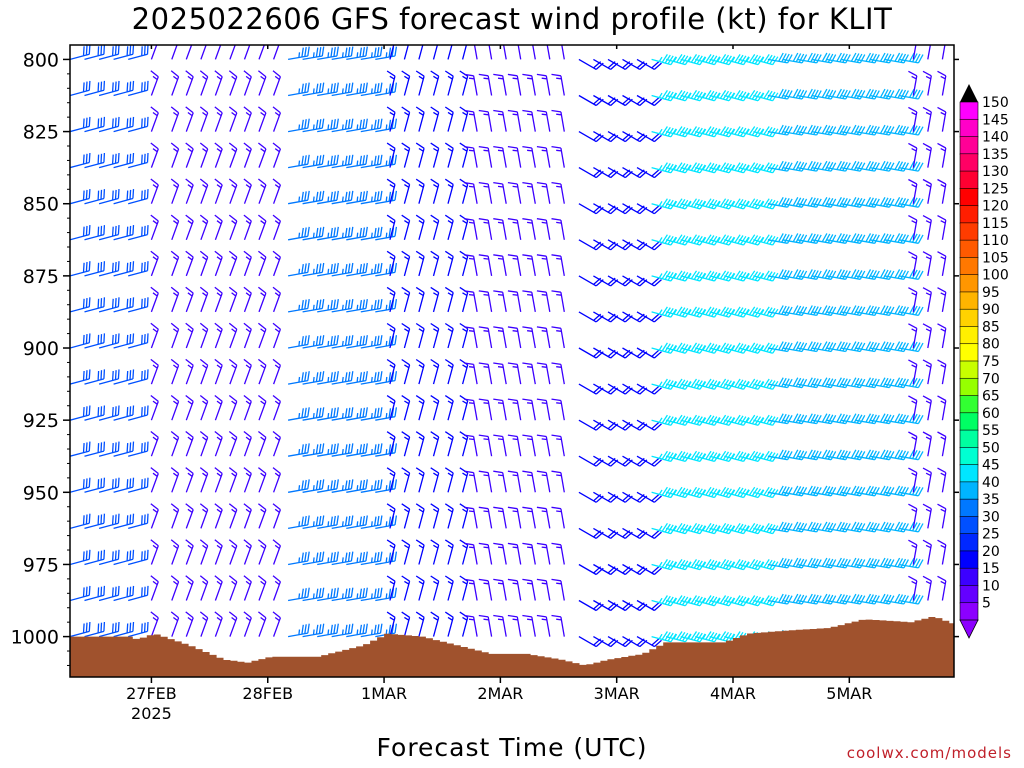 The image size is (1024, 768). Describe the element at coordinates (512, 647) in the screenshot. I see `terrain-area` at that location.